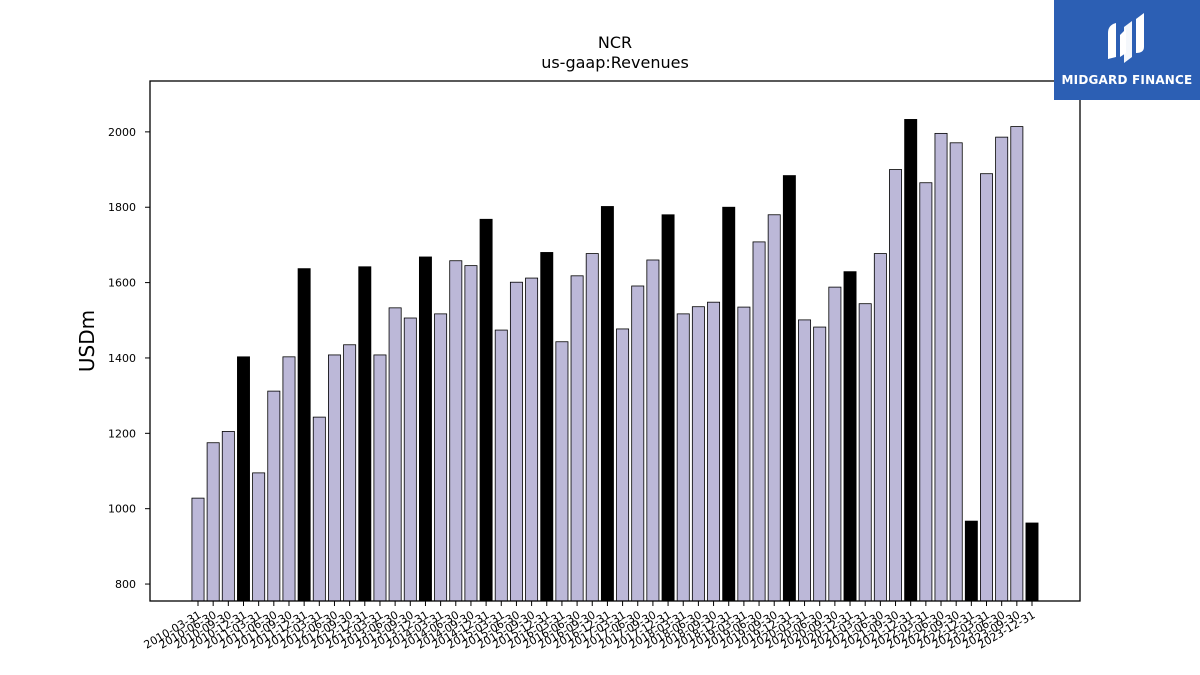 The image size is (1200, 675). What do you see at coordinates (122, 358) in the screenshot?
I see `y-tick-label-1400: 1400` at bounding box center [122, 358].